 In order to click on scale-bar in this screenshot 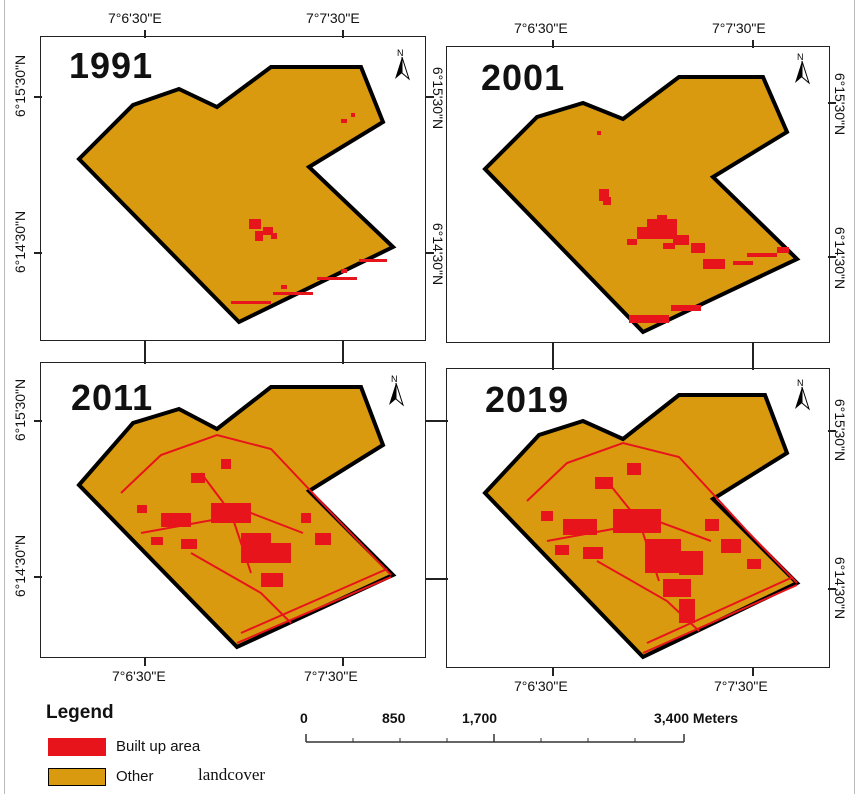, I will do `click(495, 738)`.